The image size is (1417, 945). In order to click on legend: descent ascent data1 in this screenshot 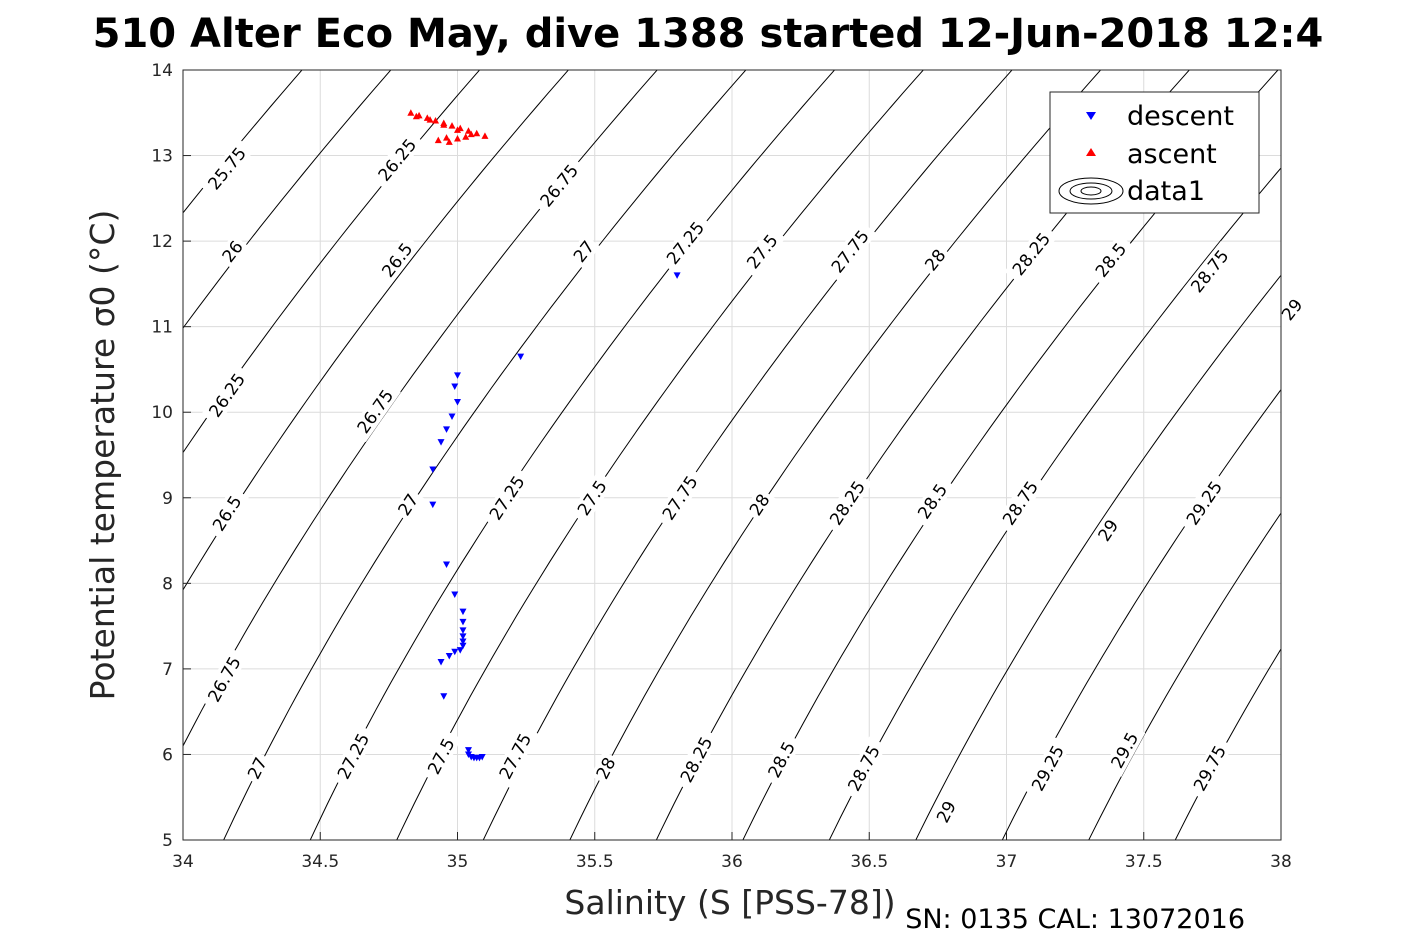, I will do `click(1154, 152)`.